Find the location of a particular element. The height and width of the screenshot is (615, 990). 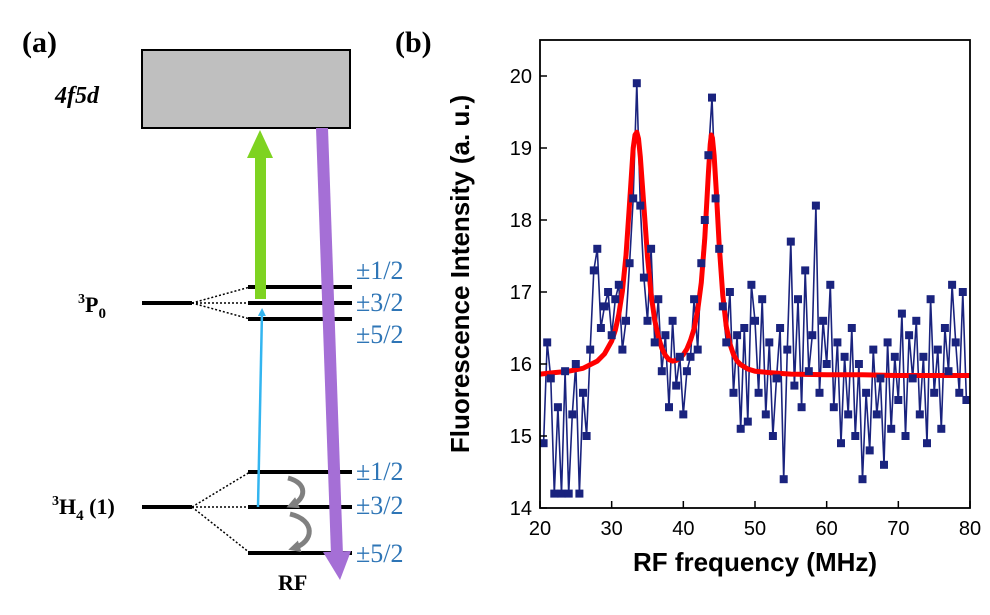

y-tick-label: 17 is located at coordinates (521, 293).